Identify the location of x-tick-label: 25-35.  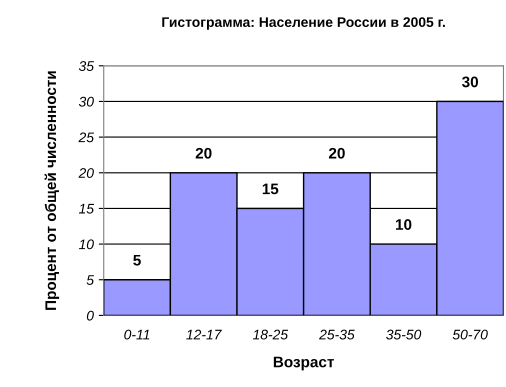
(337, 335).